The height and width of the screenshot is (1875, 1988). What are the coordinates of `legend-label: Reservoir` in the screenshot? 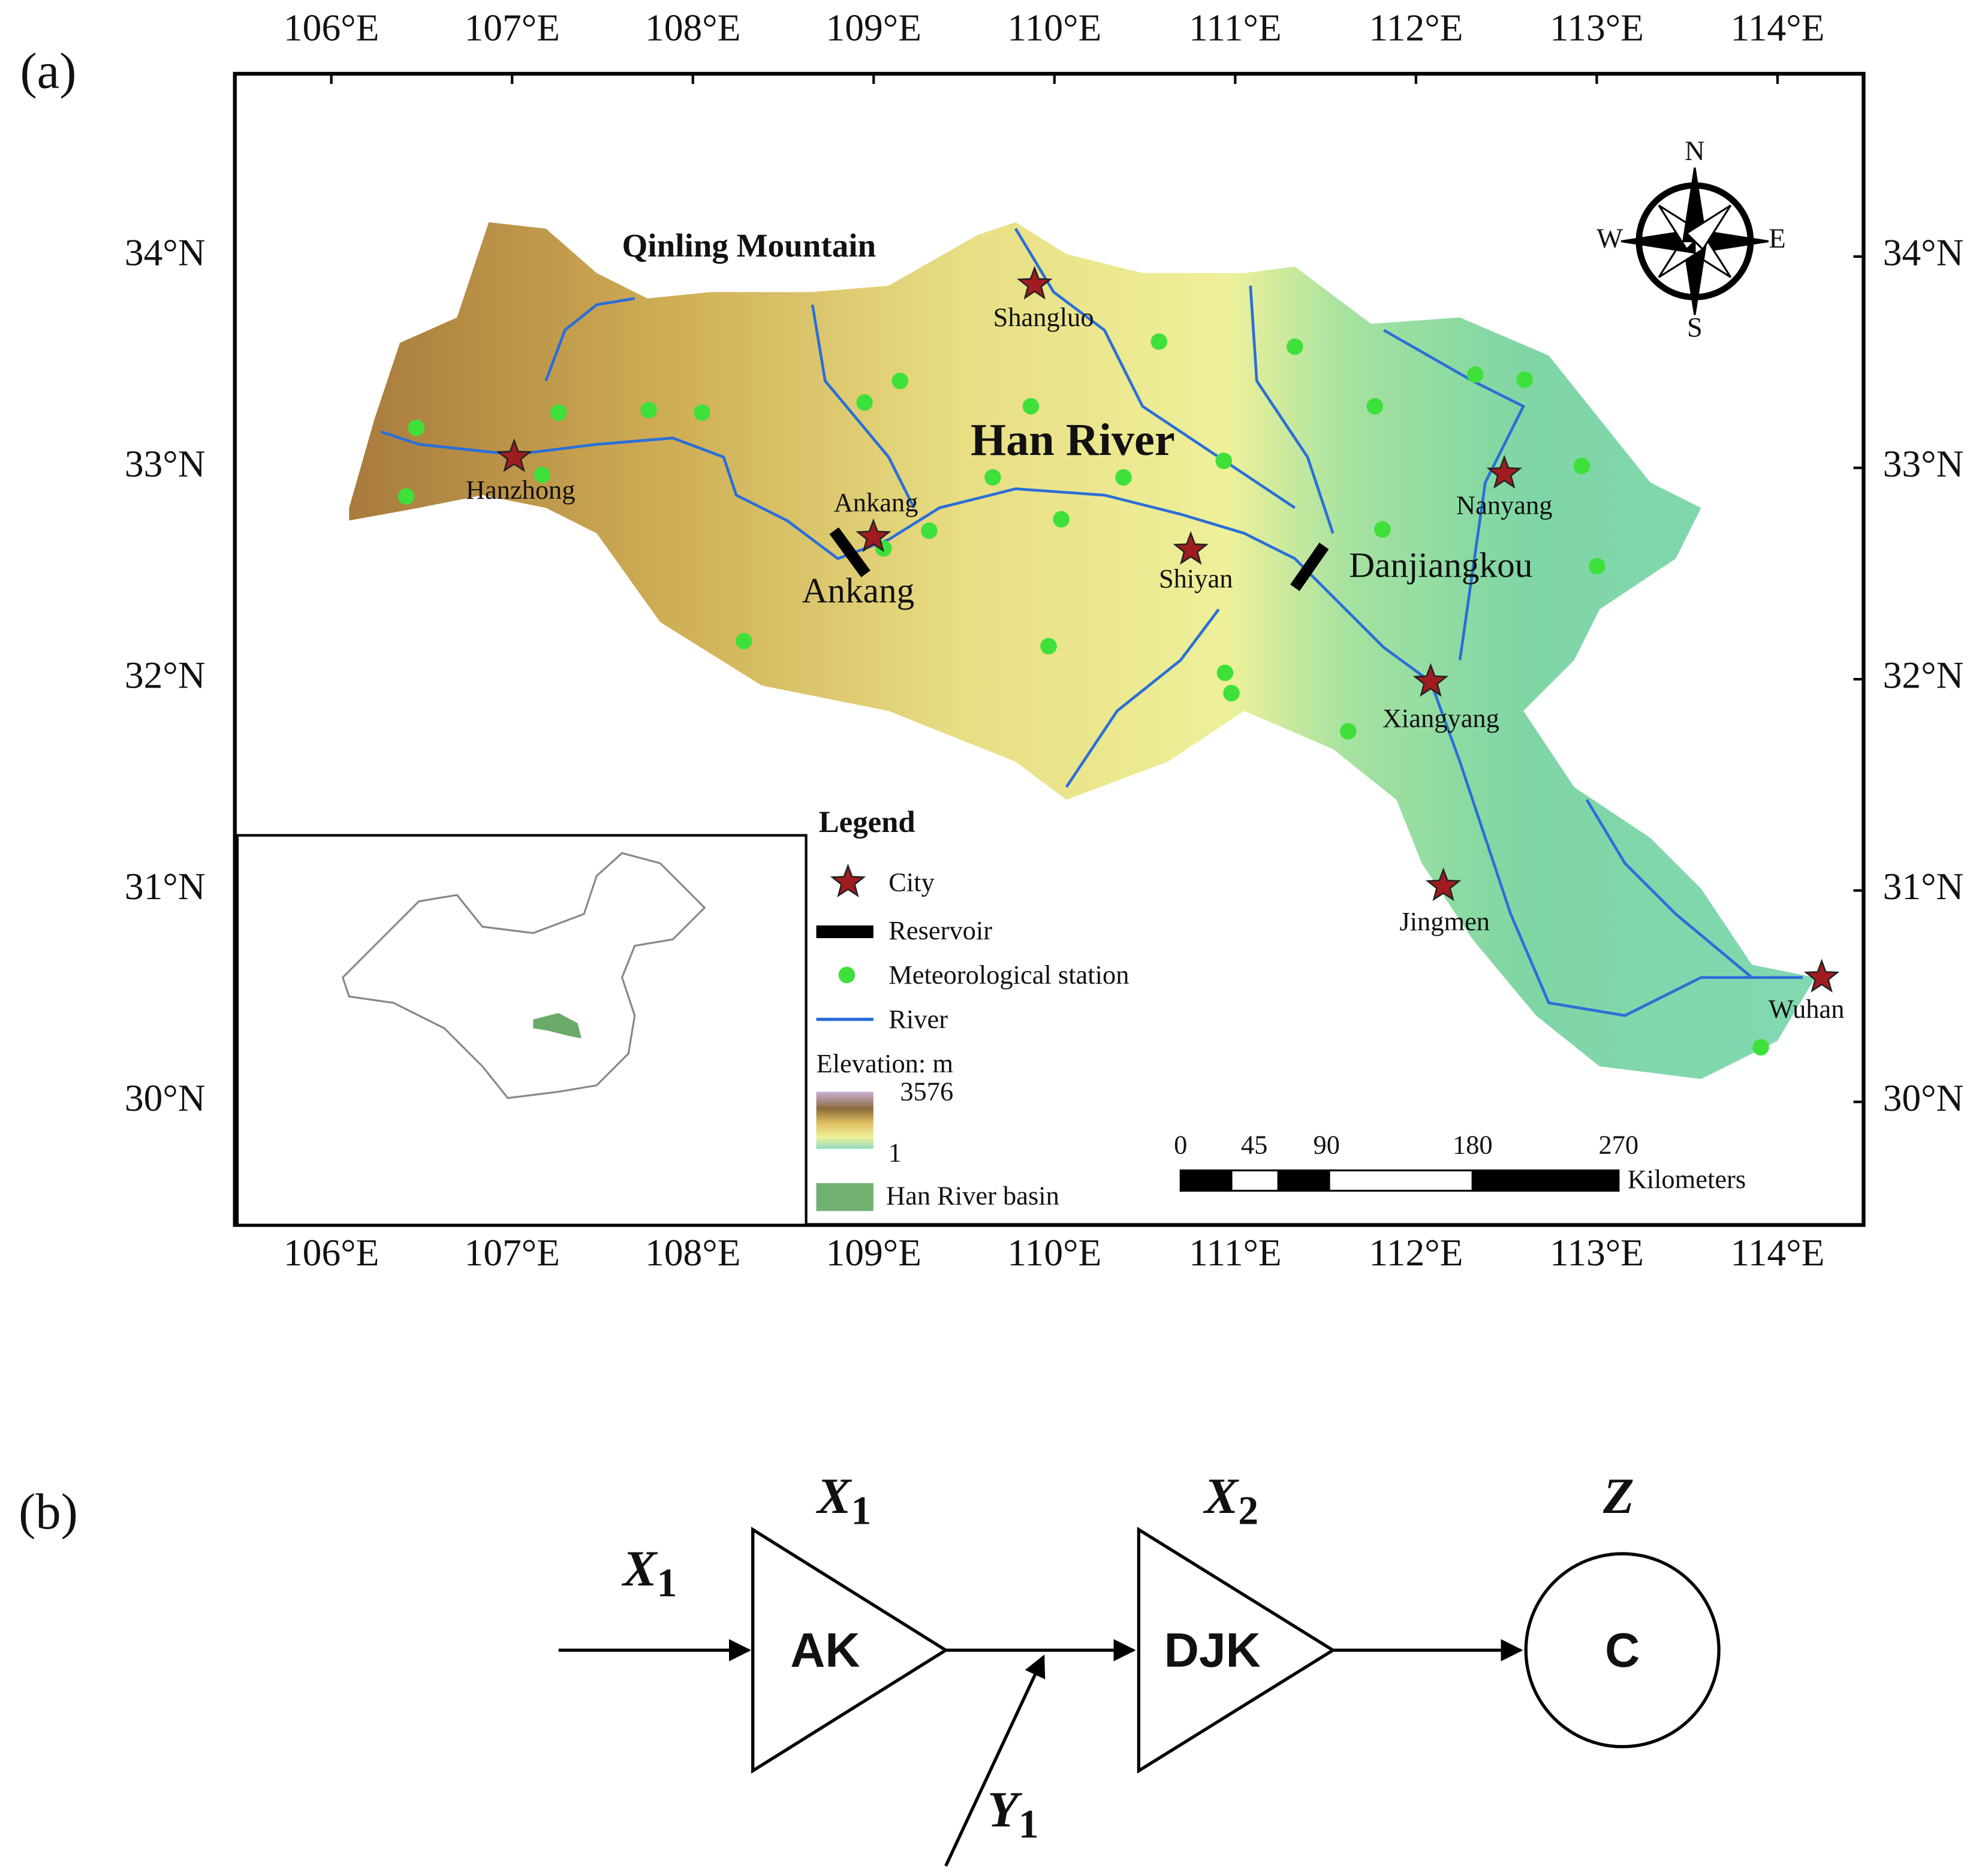 It's located at (940, 930).